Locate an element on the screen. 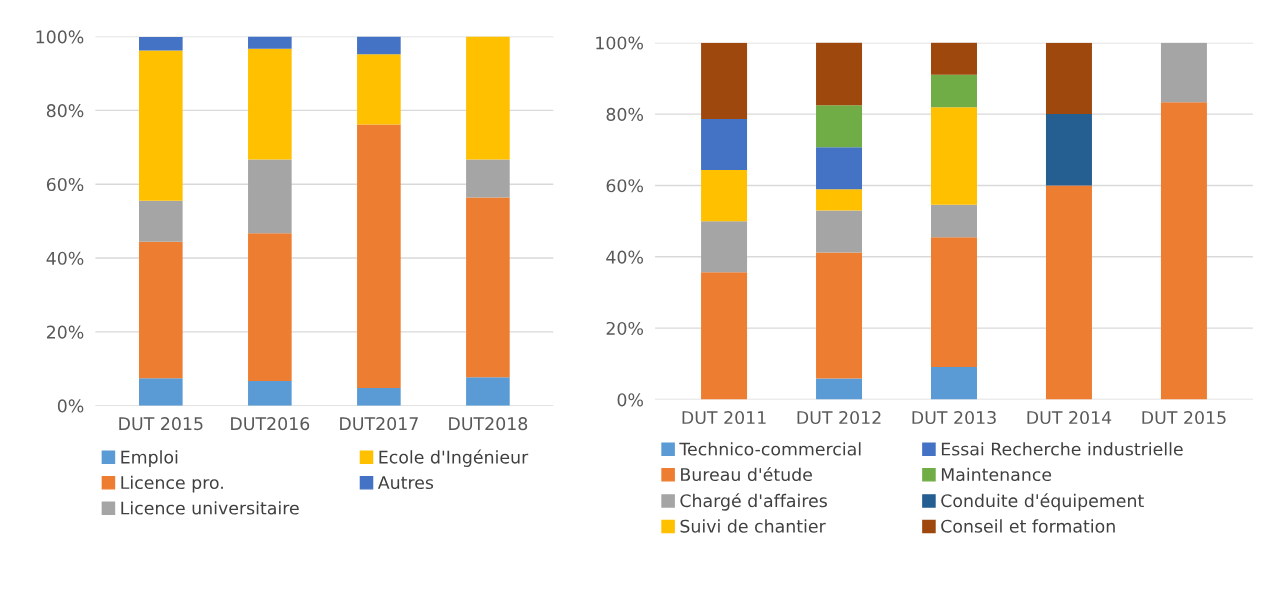 This screenshot has height=610, width=1272. legend-label: Licence pro. is located at coordinates (172, 484).